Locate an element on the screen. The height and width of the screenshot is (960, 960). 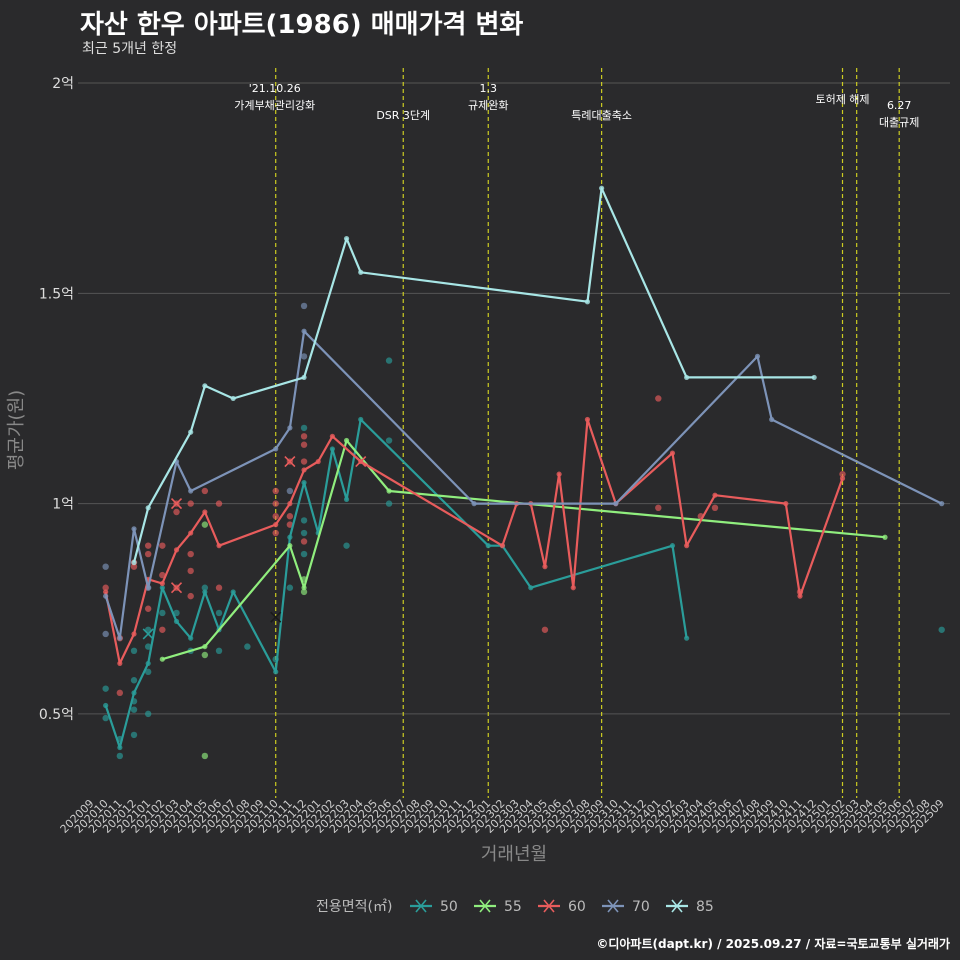
chart-title: 자산 한우 아파트(1986) 매매가격 변화 is located at coordinates (302, 25).